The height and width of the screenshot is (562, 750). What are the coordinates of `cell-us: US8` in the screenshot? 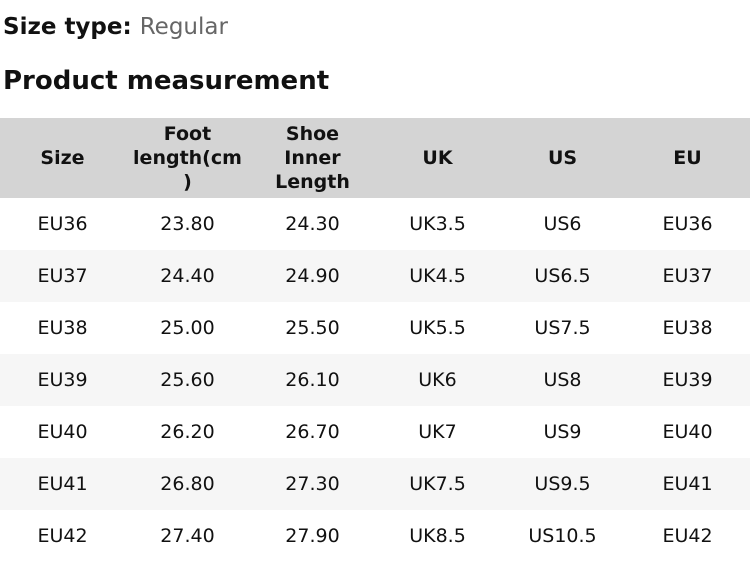 It's located at (562, 379).